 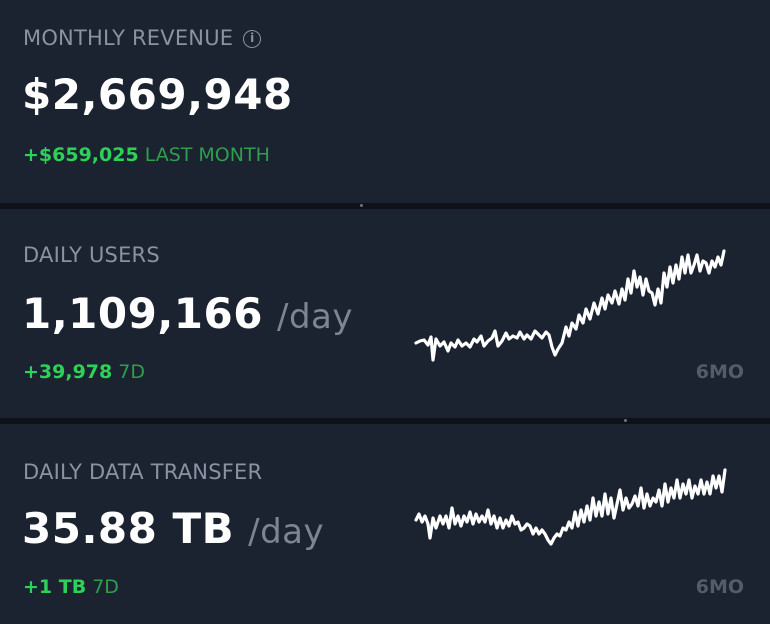 I want to click on daily-data-transfer-period: 7D, so click(x=105, y=587).